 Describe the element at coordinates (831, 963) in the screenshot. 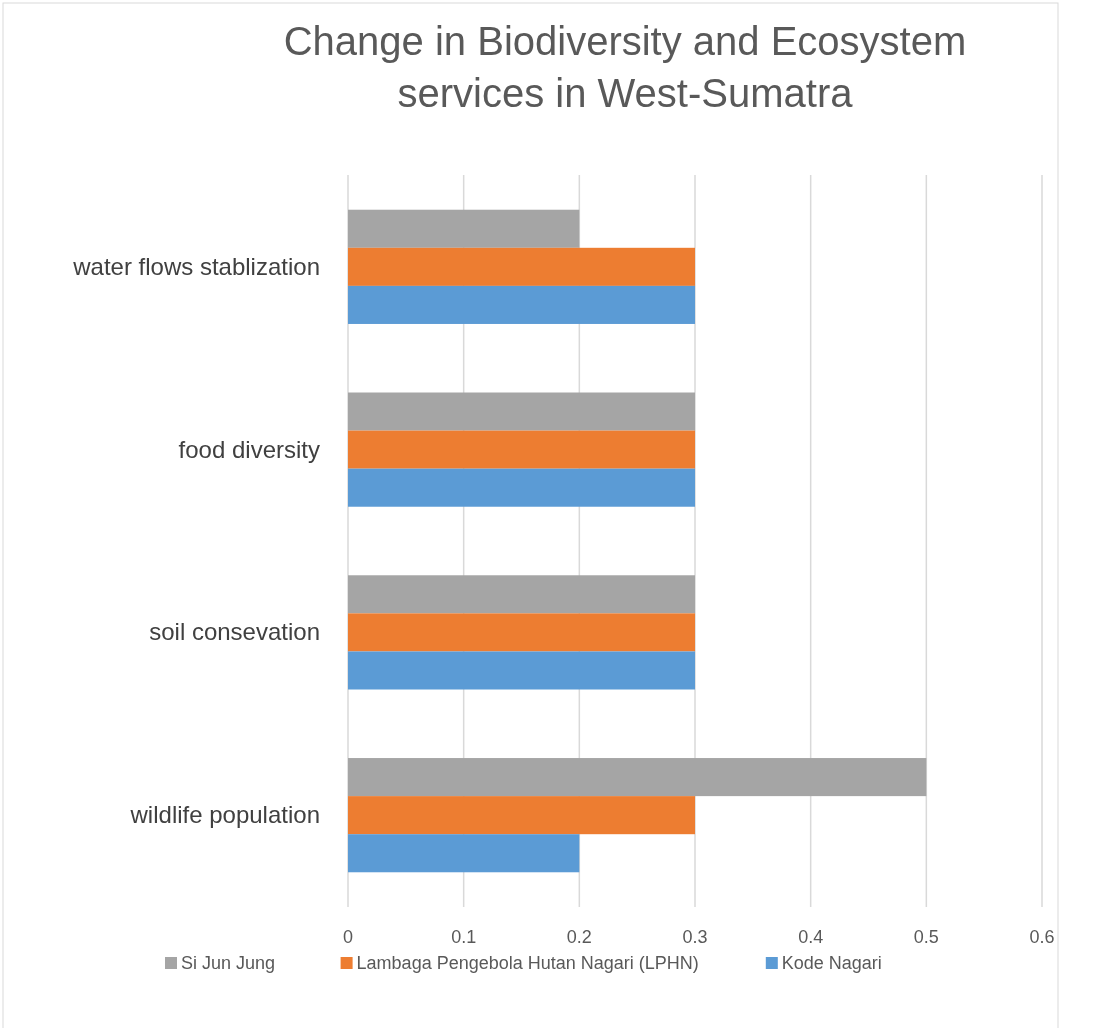

I see `legend-label: Kode Nagari` at that location.